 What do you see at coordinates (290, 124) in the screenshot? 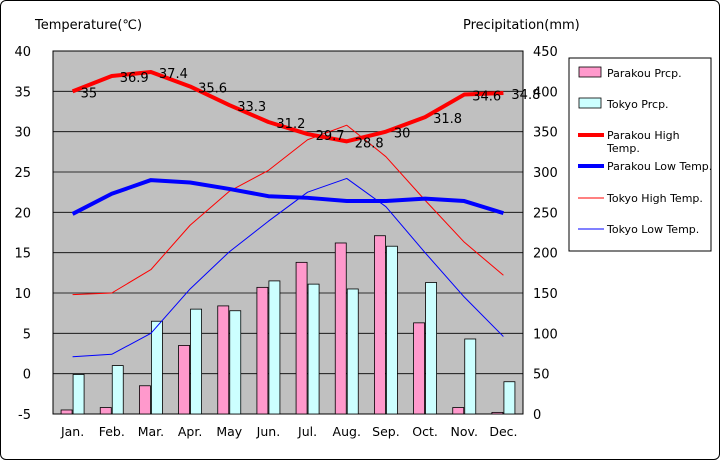
I see `parakou-high-data-label: 31.2` at bounding box center [290, 124].